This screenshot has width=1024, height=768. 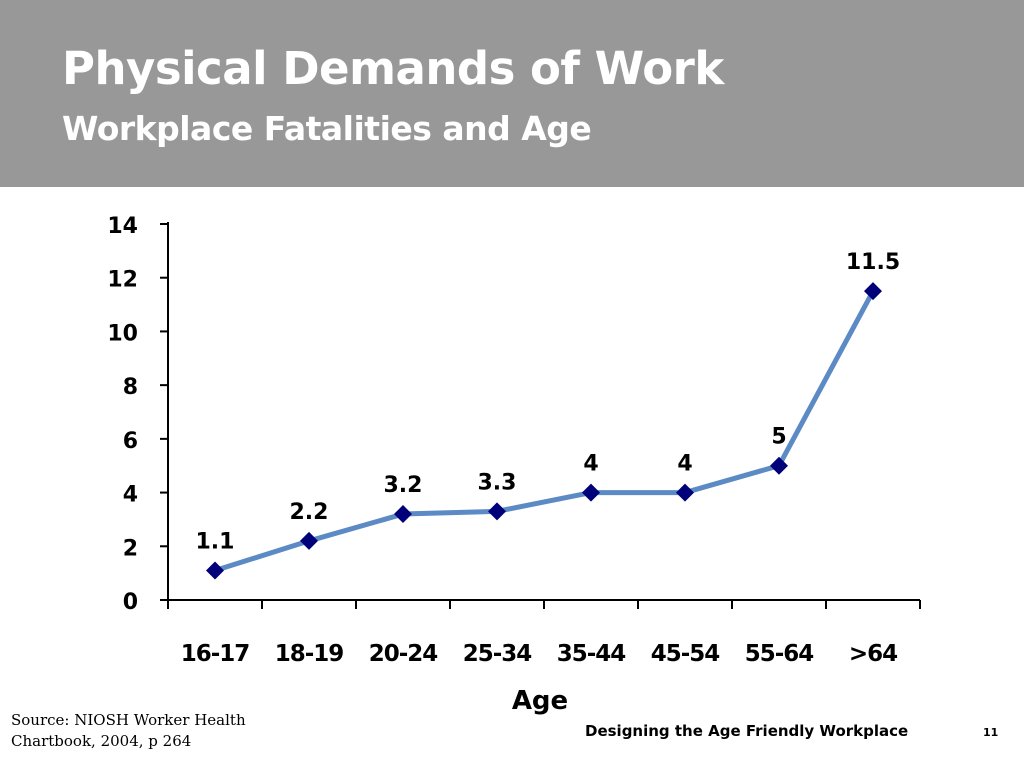 I want to click on footer-text: Designing the Age Friendly Workplace, so click(x=747, y=731).